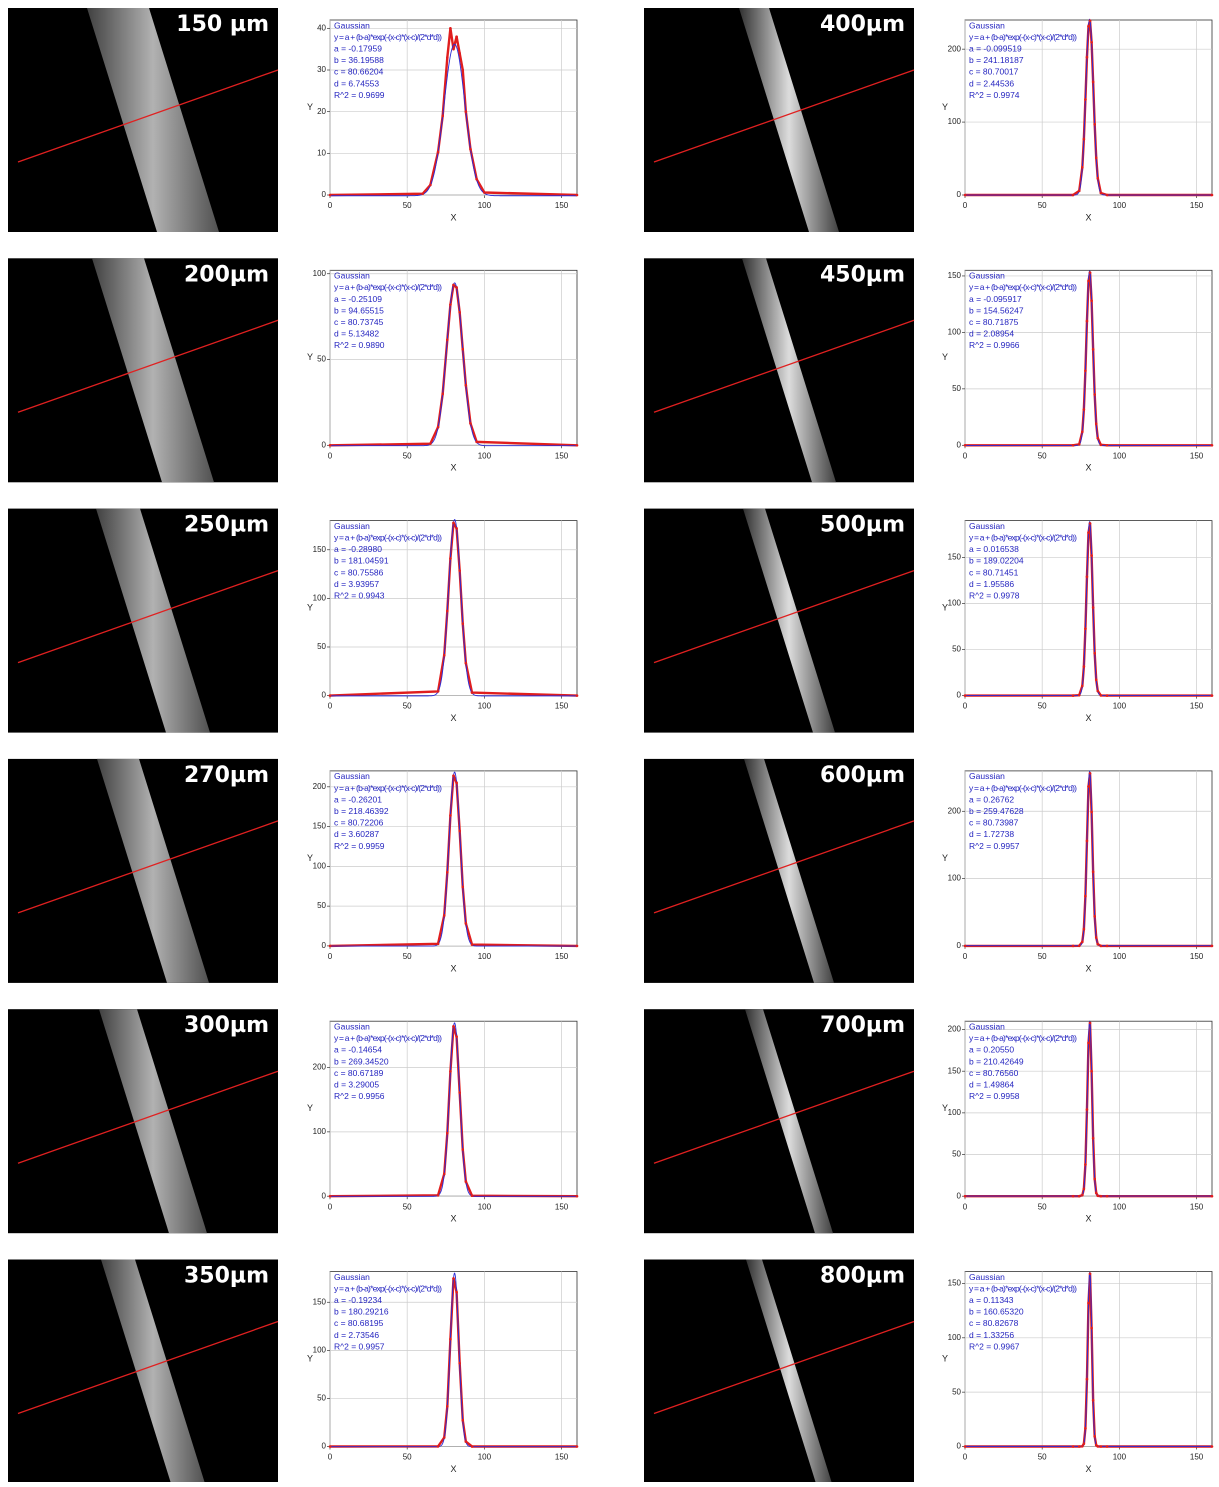 Image resolution: width=1219 pixels, height=1487 pixels. What do you see at coordinates (359, 1073) in the screenshot?
I see `fit-legend-text: c = 80.67189` at bounding box center [359, 1073].